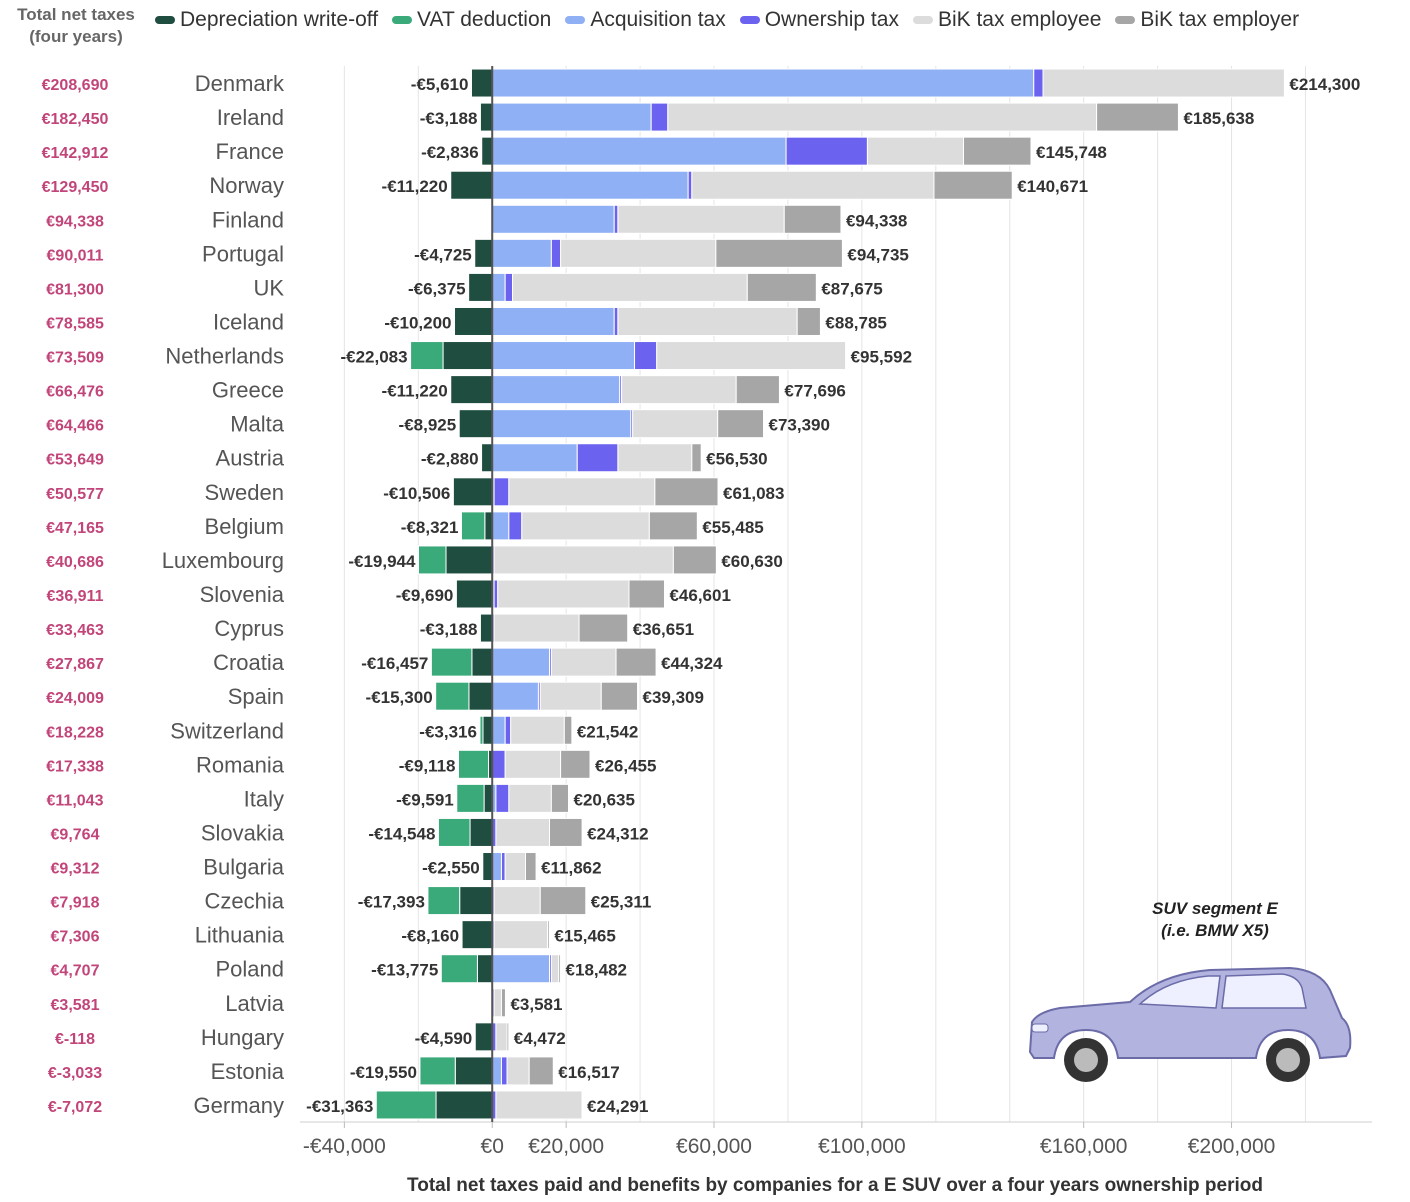 This screenshot has height=1202, width=1410. What do you see at coordinates (571, 868) in the screenshot?
I see `taxes-total-label: €11,862` at bounding box center [571, 868].